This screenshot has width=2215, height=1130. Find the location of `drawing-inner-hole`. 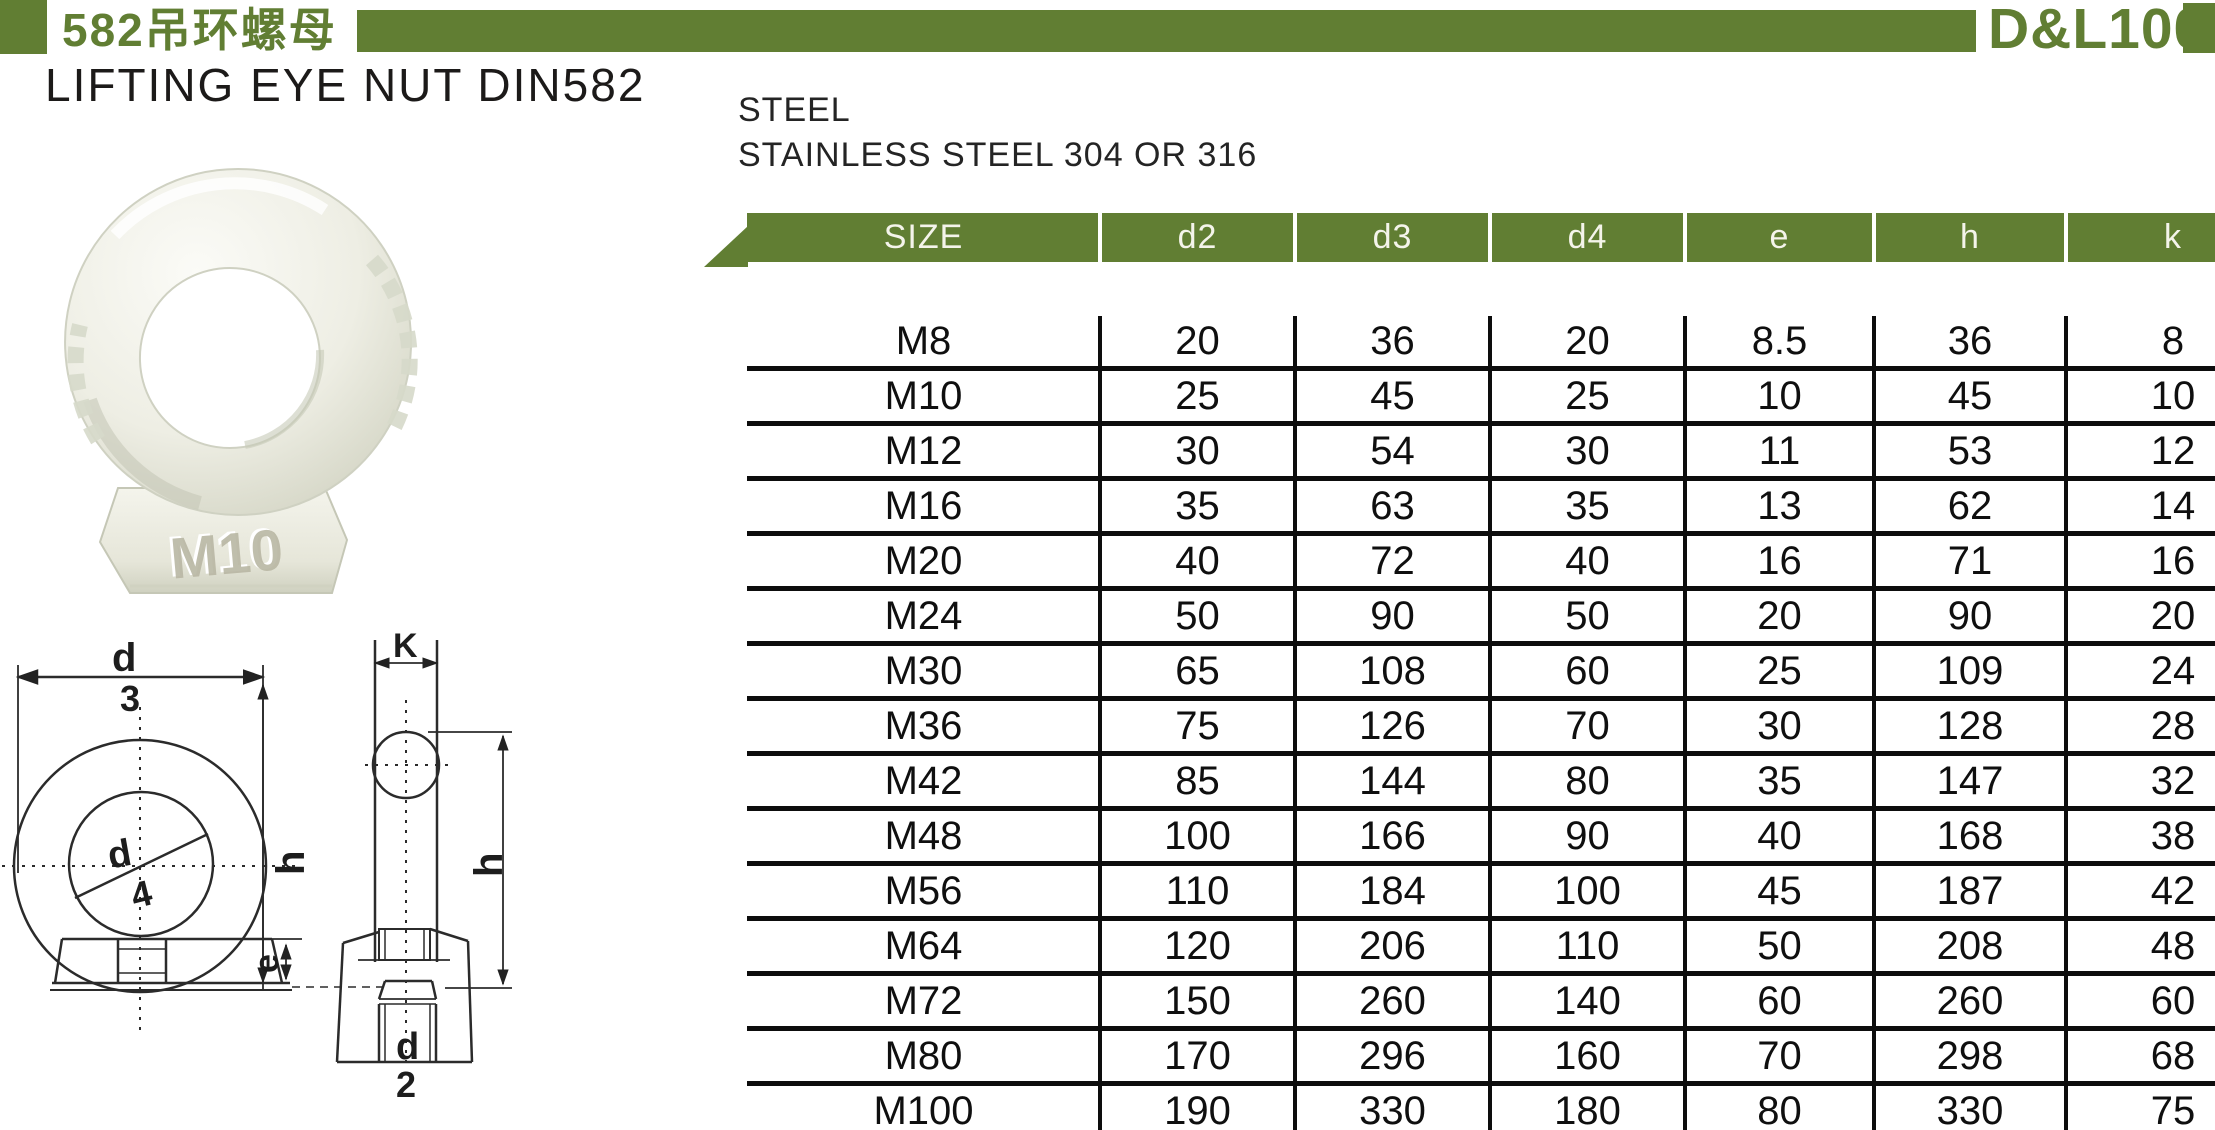

drawing-inner-hole is located at coordinates (141, 864).